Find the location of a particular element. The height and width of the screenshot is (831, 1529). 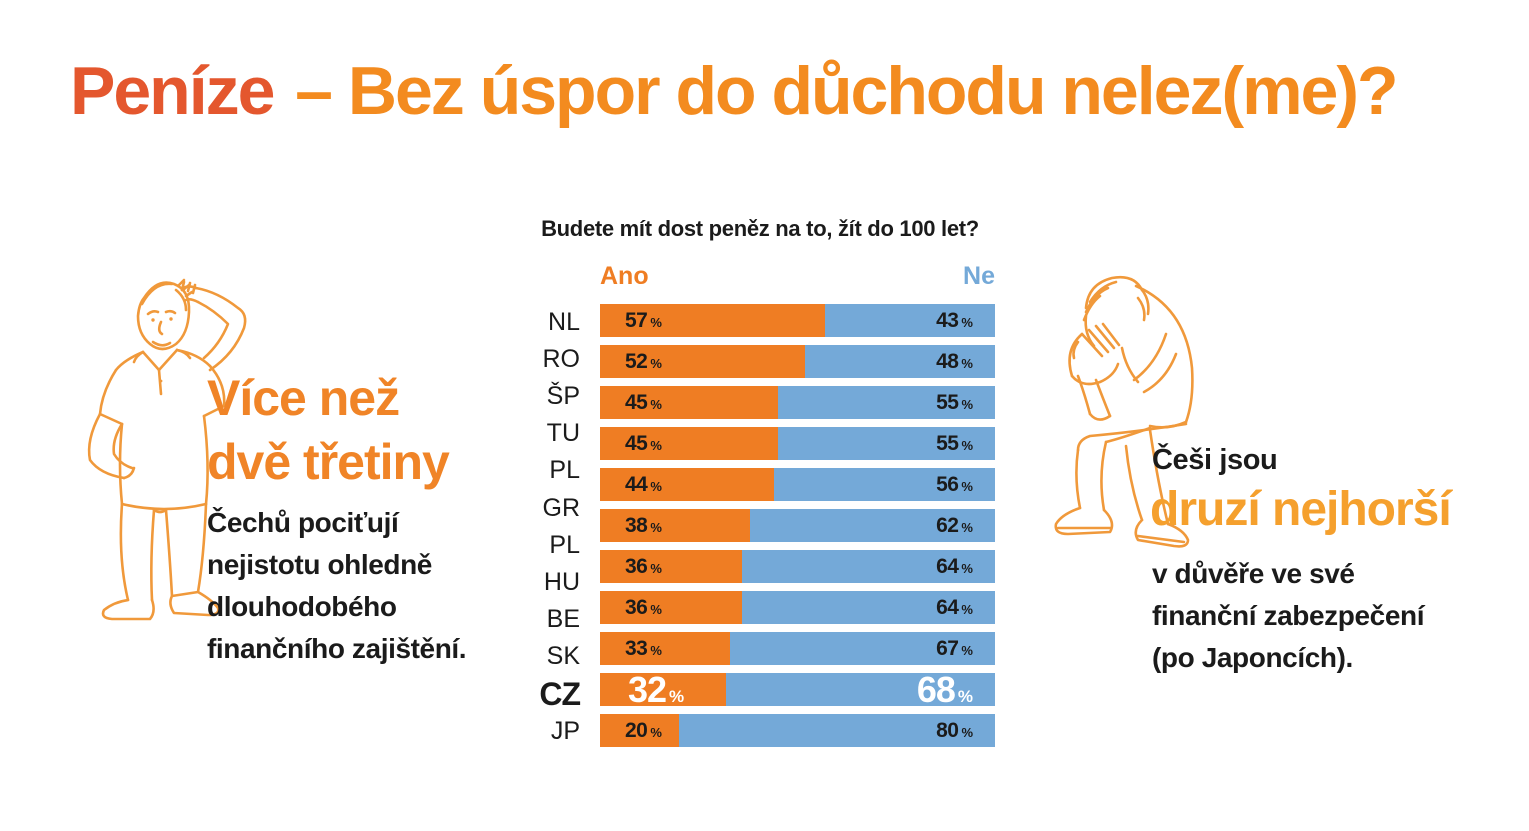

bar-row-7: 36% 64% is located at coordinates (797, 607).